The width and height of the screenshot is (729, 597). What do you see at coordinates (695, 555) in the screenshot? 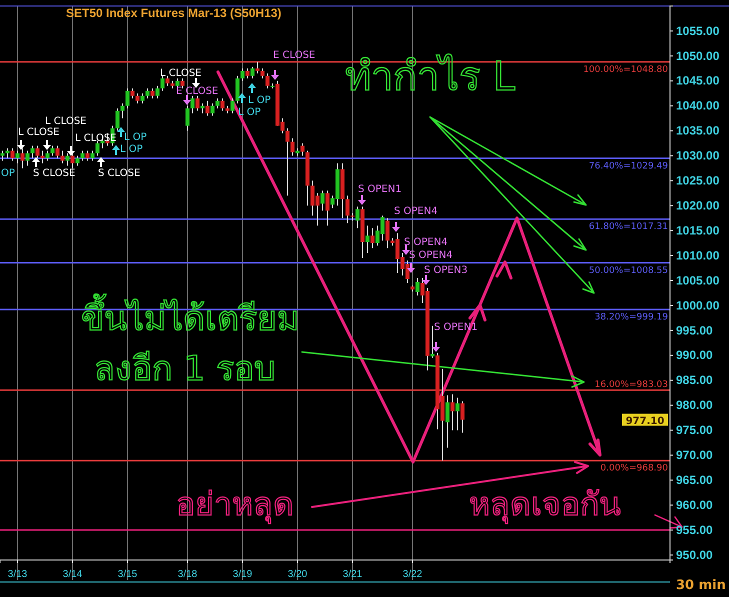
I see `y-tick-label: 950.00` at bounding box center [695, 555].